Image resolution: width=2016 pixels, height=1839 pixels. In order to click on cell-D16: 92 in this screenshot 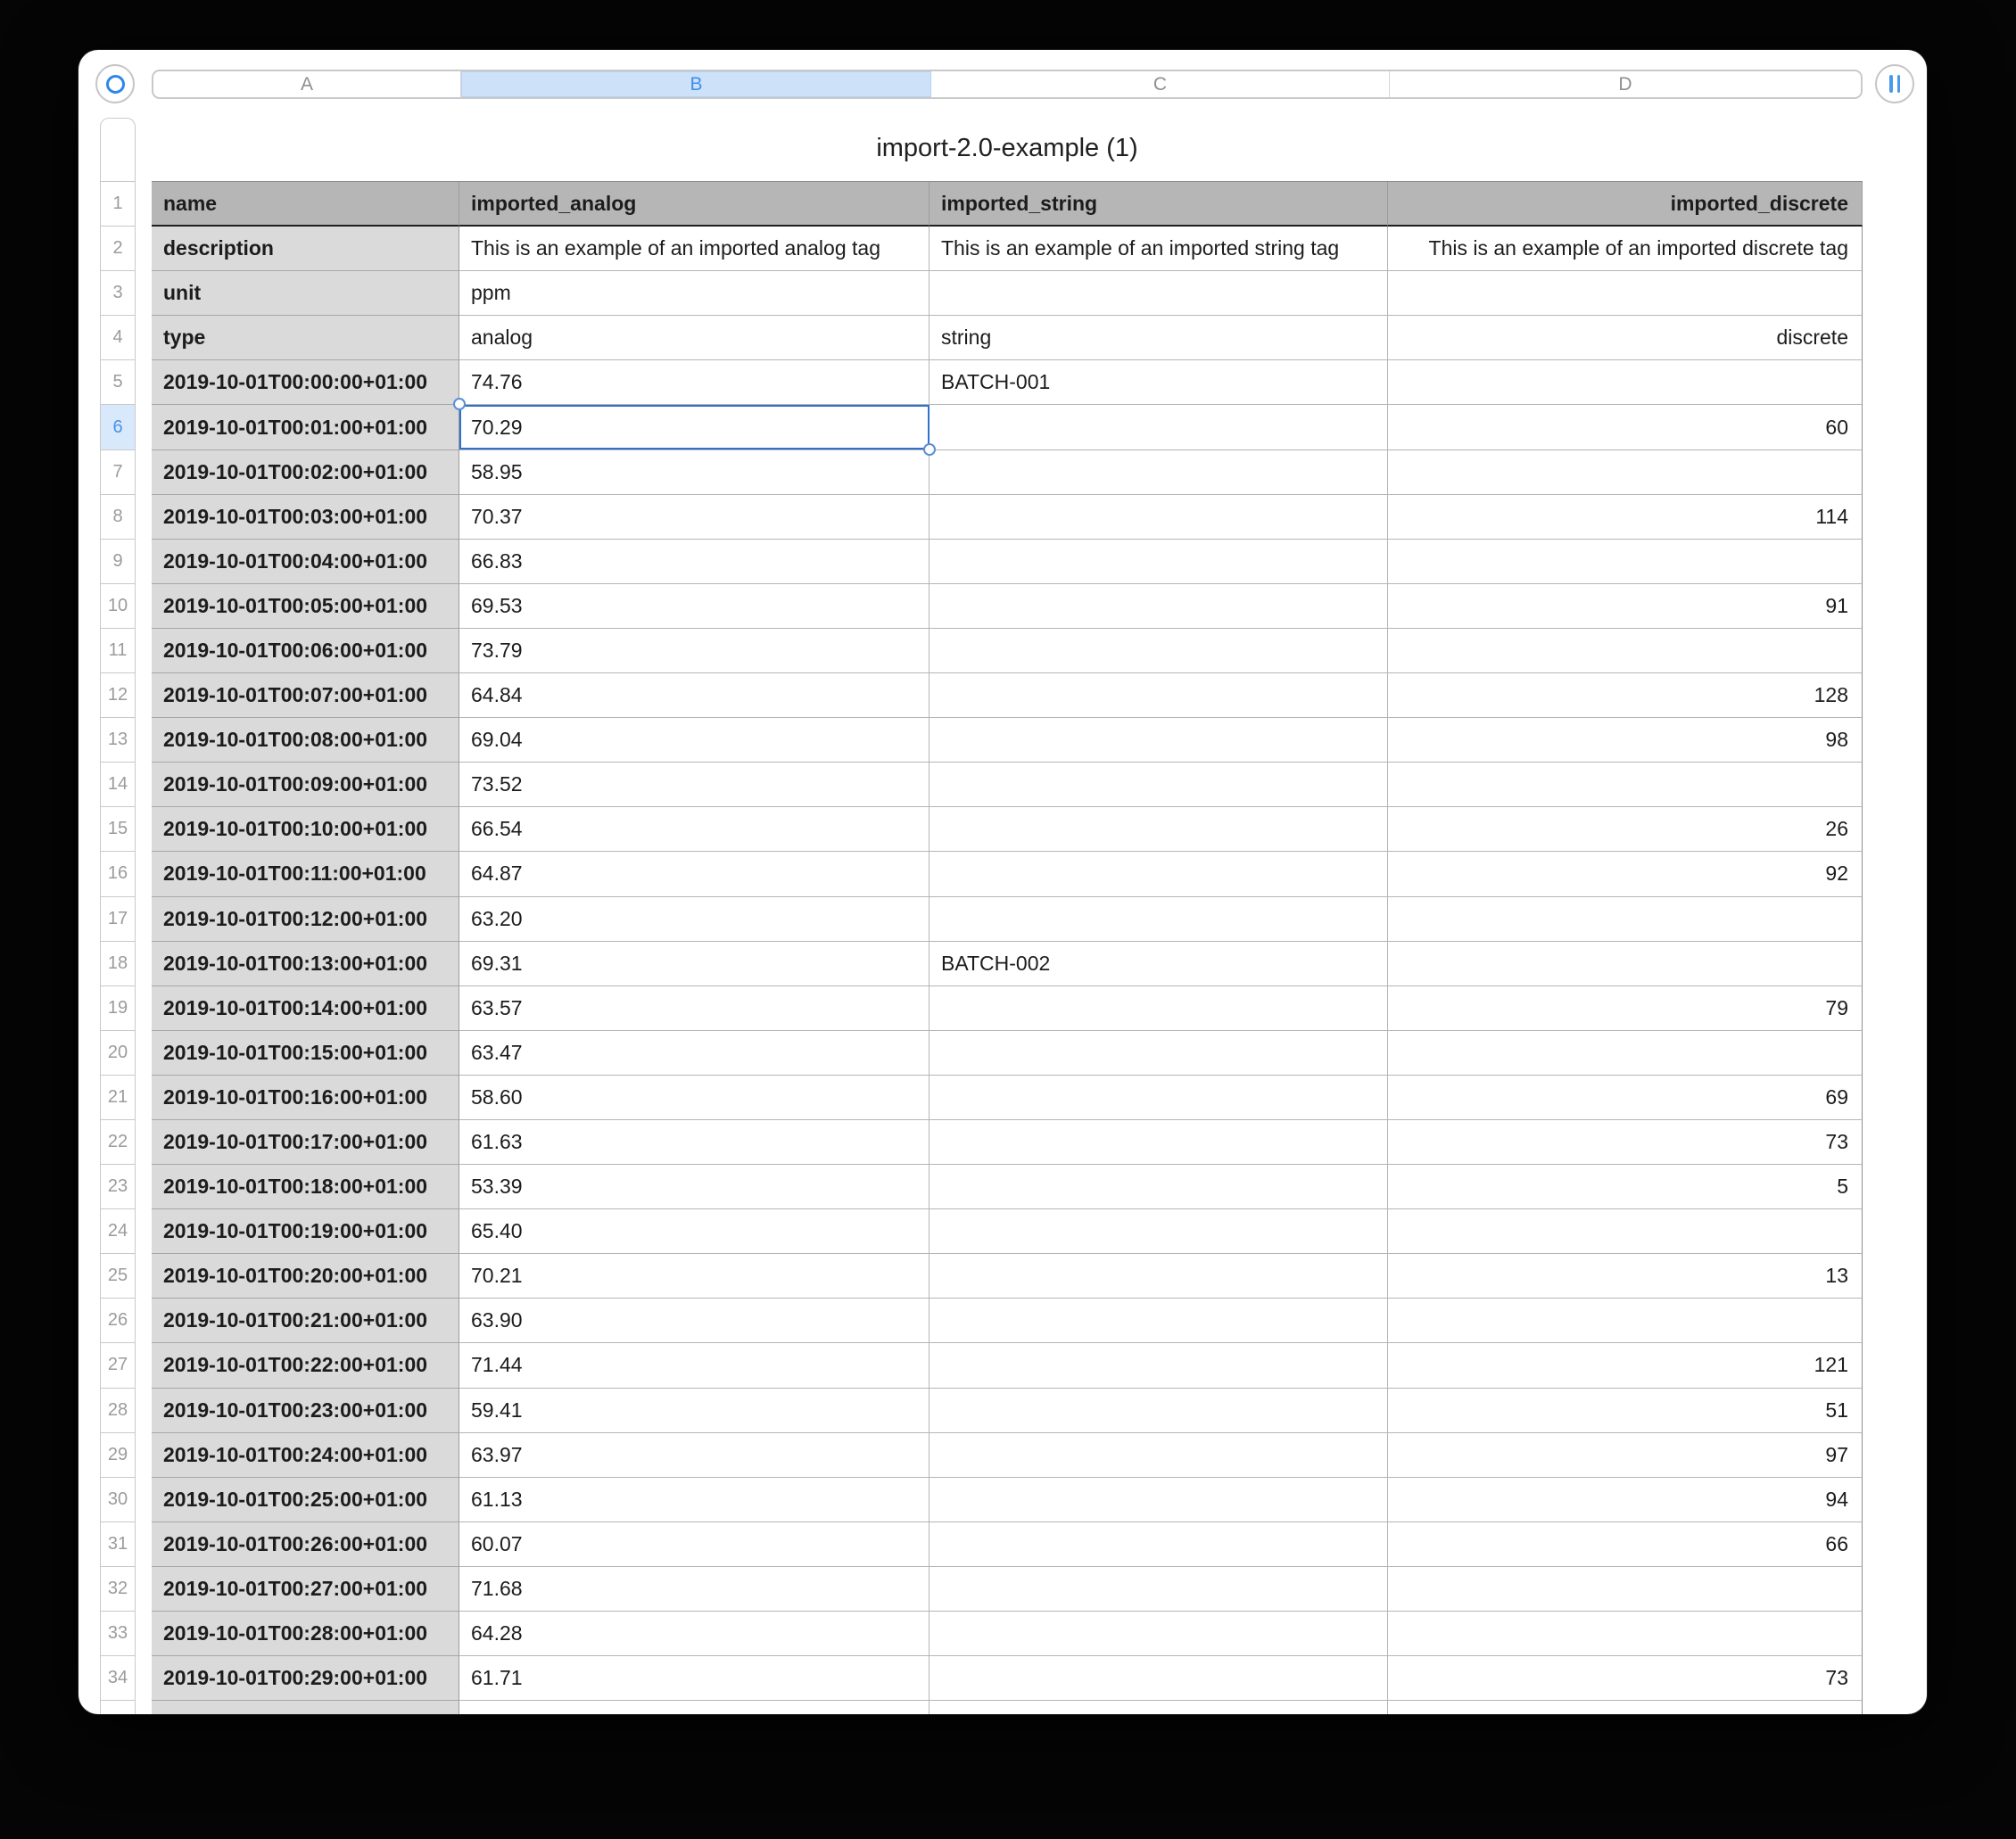, I will do `click(1625, 874)`.